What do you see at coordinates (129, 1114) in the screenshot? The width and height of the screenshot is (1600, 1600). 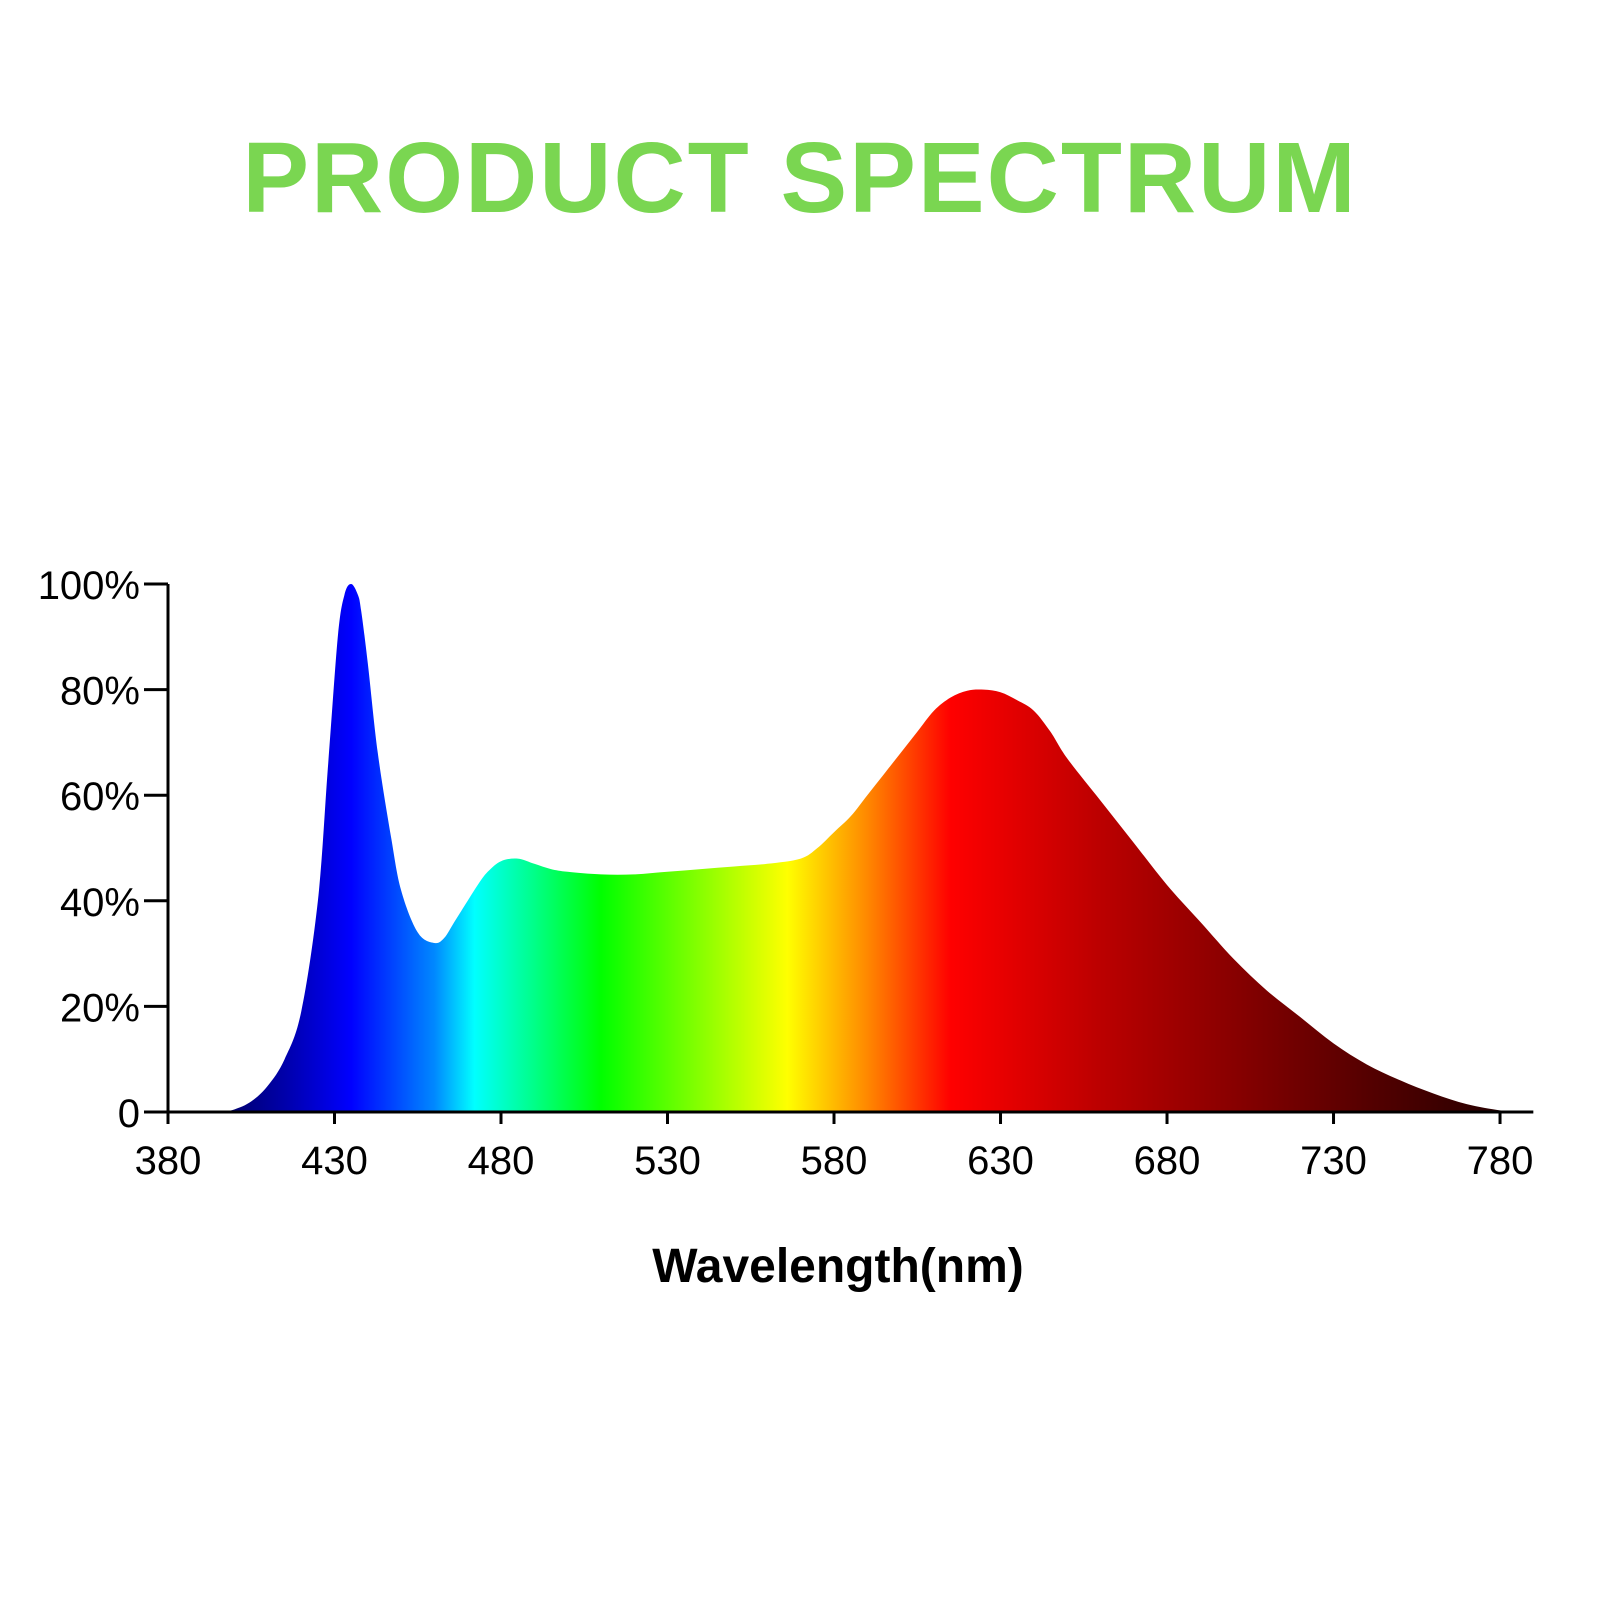 I see `y-tick-label: 0` at bounding box center [129, 1114].